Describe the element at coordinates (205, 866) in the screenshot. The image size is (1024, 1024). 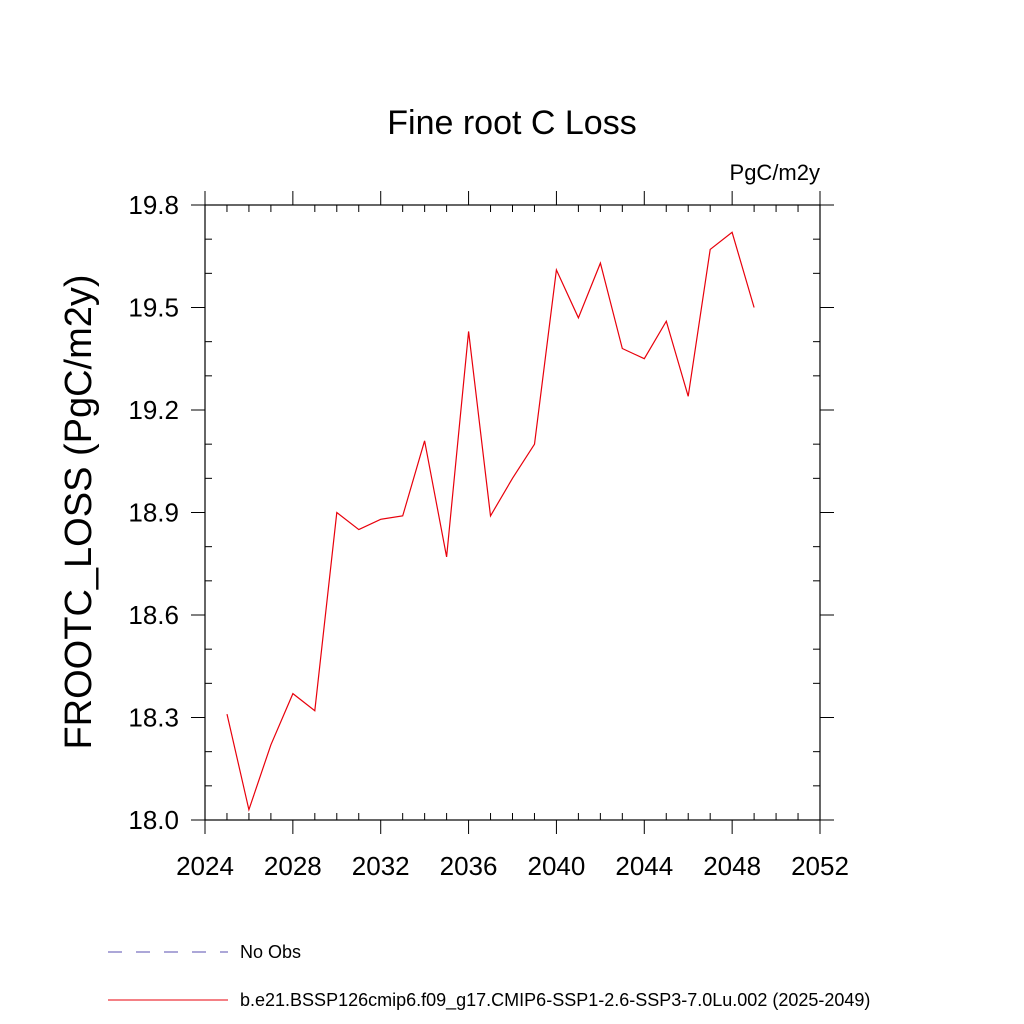
I see `x-tick-label: 2024` at that location.